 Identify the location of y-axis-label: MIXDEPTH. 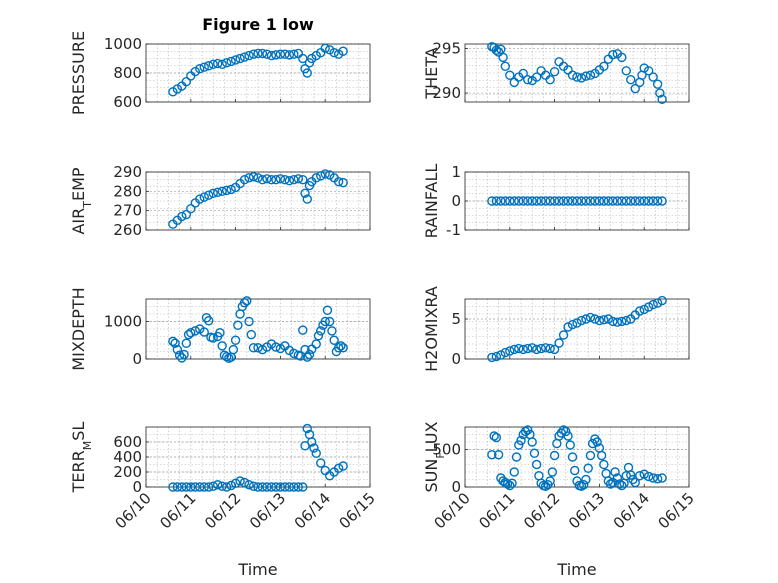
(78, 328).